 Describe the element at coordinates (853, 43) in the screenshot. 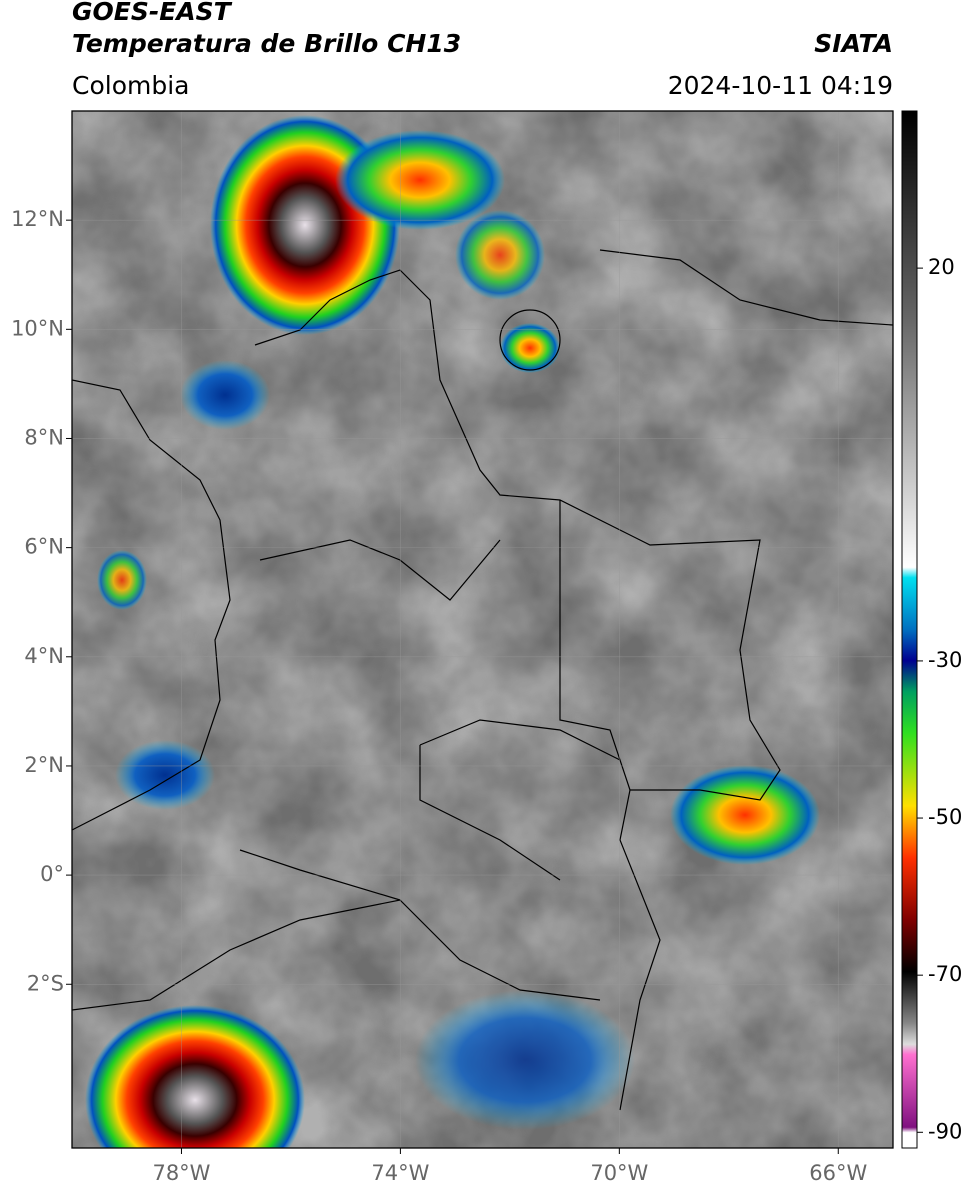

I see `source: SIATA` at that location.